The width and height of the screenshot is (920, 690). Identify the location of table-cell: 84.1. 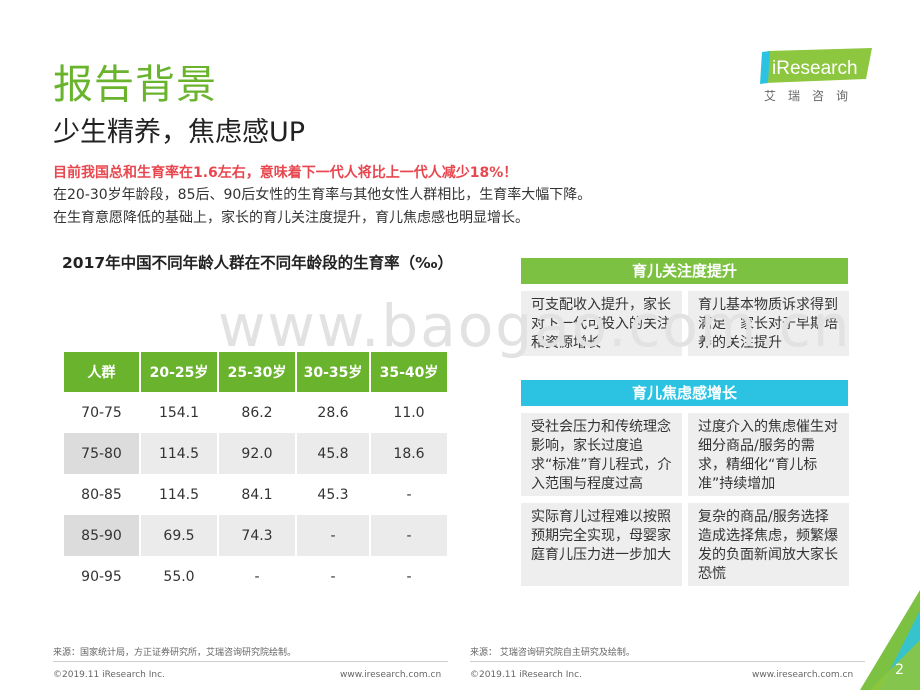
(257, 494).